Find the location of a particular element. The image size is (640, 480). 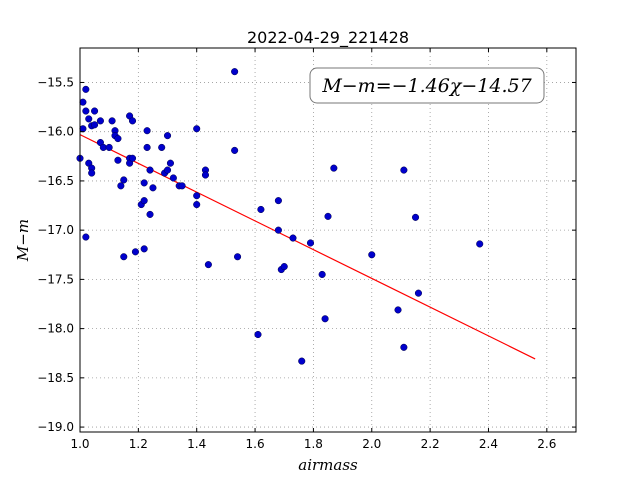

y-tick-label: −17.0 is located at coordinates (55, 230).